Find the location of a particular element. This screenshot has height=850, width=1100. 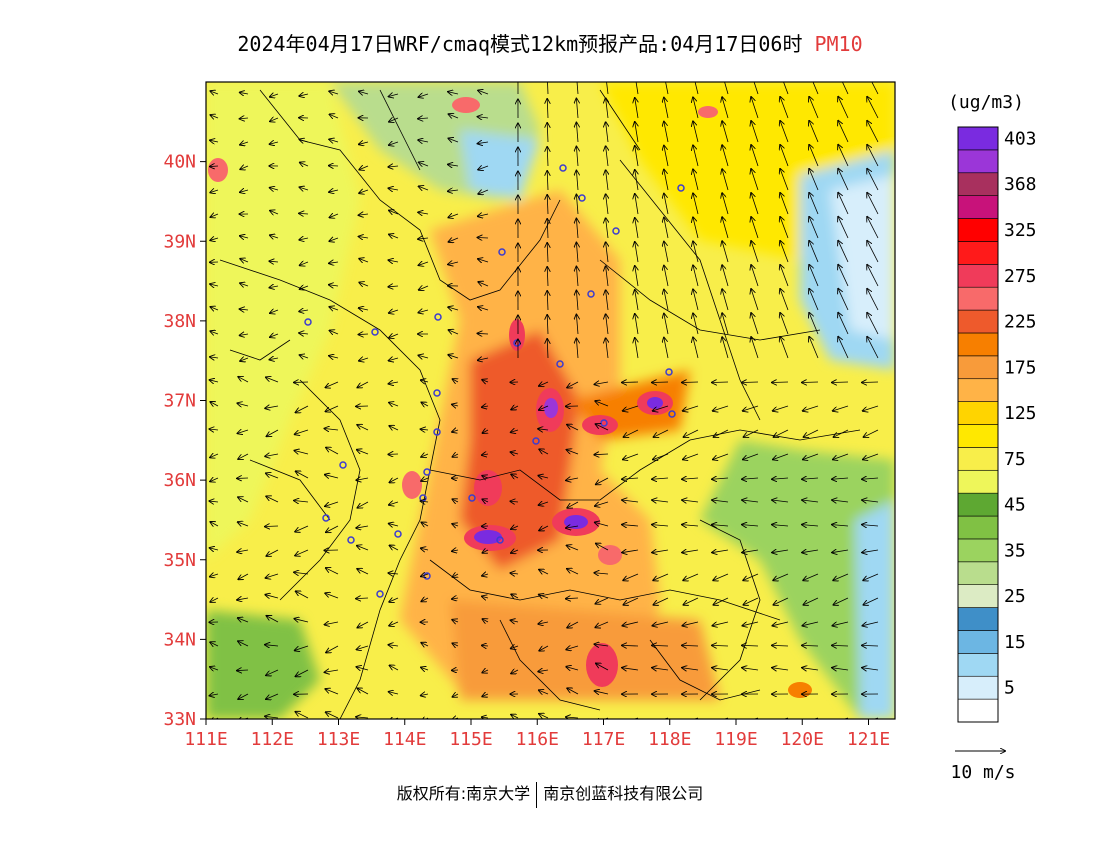

colorbar-label: 325 is located at coordinates (1020, 230).